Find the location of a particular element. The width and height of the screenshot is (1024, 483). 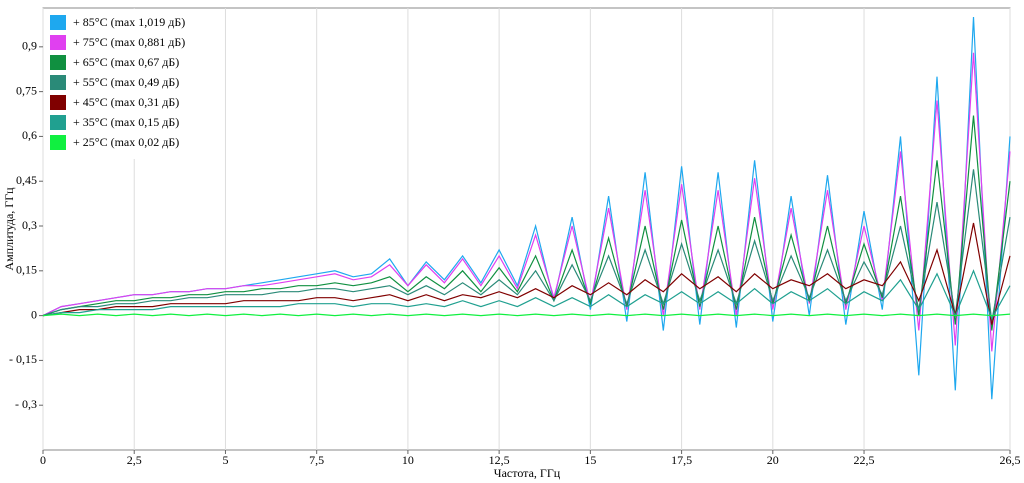

y-axis-label: Амплитуда, ГГц is located at coordinates (9, 229).